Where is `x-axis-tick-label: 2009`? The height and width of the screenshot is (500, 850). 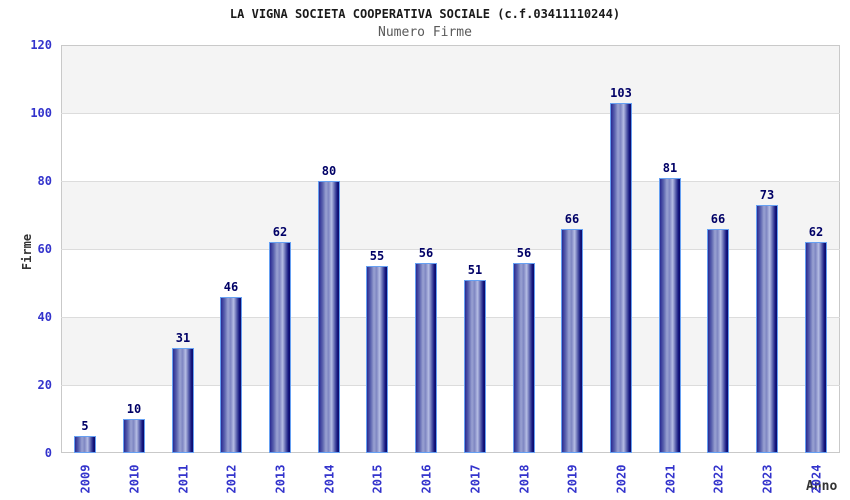
x-axis-tick-label: 2009 is located at coordinates (85, 479).